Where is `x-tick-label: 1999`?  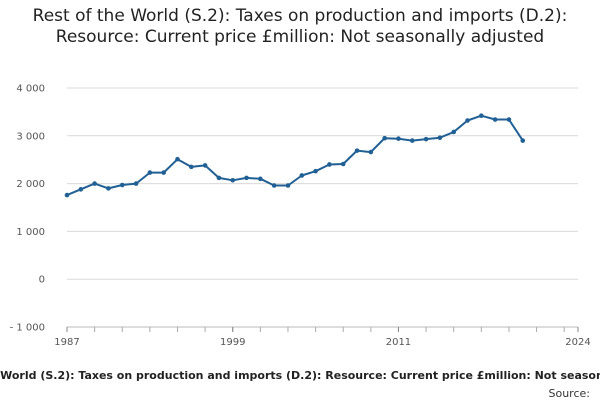
x-tick-label: 1999 is located at coordinates (232, 342).